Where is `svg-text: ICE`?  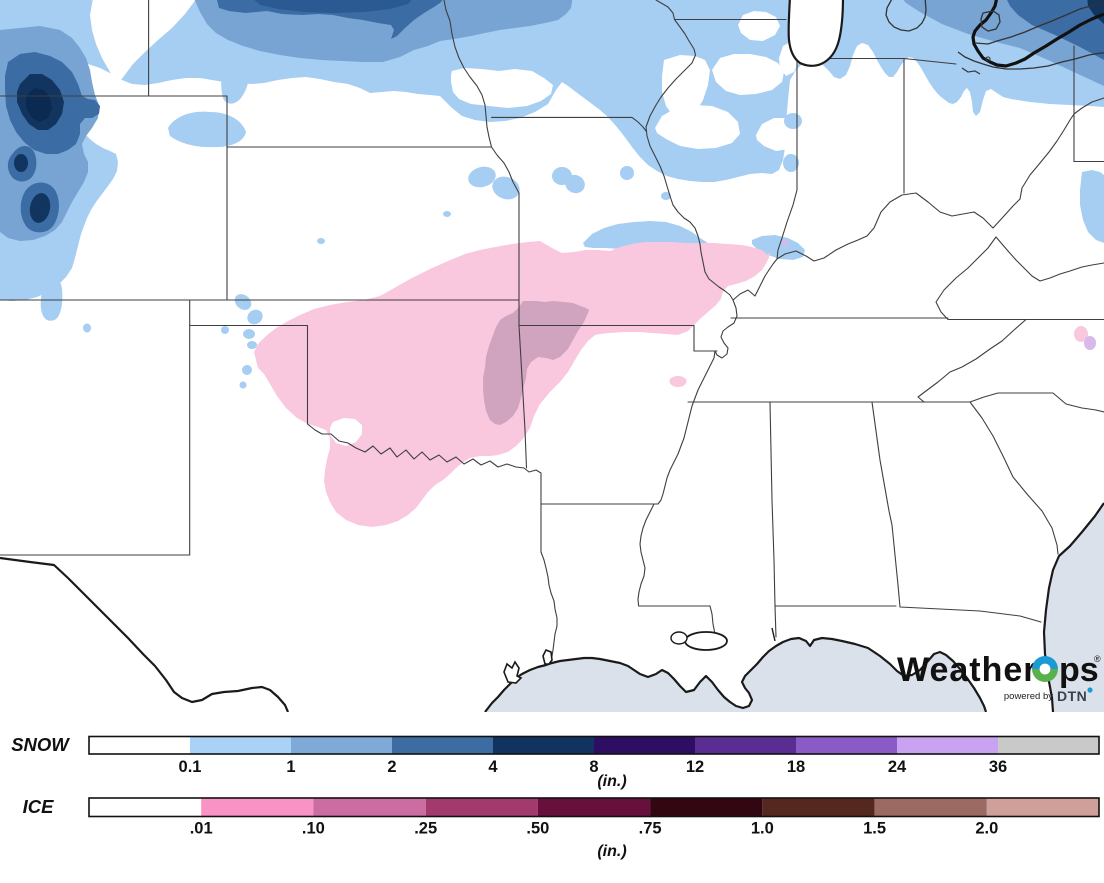 svg-text: ICE is located at coordinates (39, 806).